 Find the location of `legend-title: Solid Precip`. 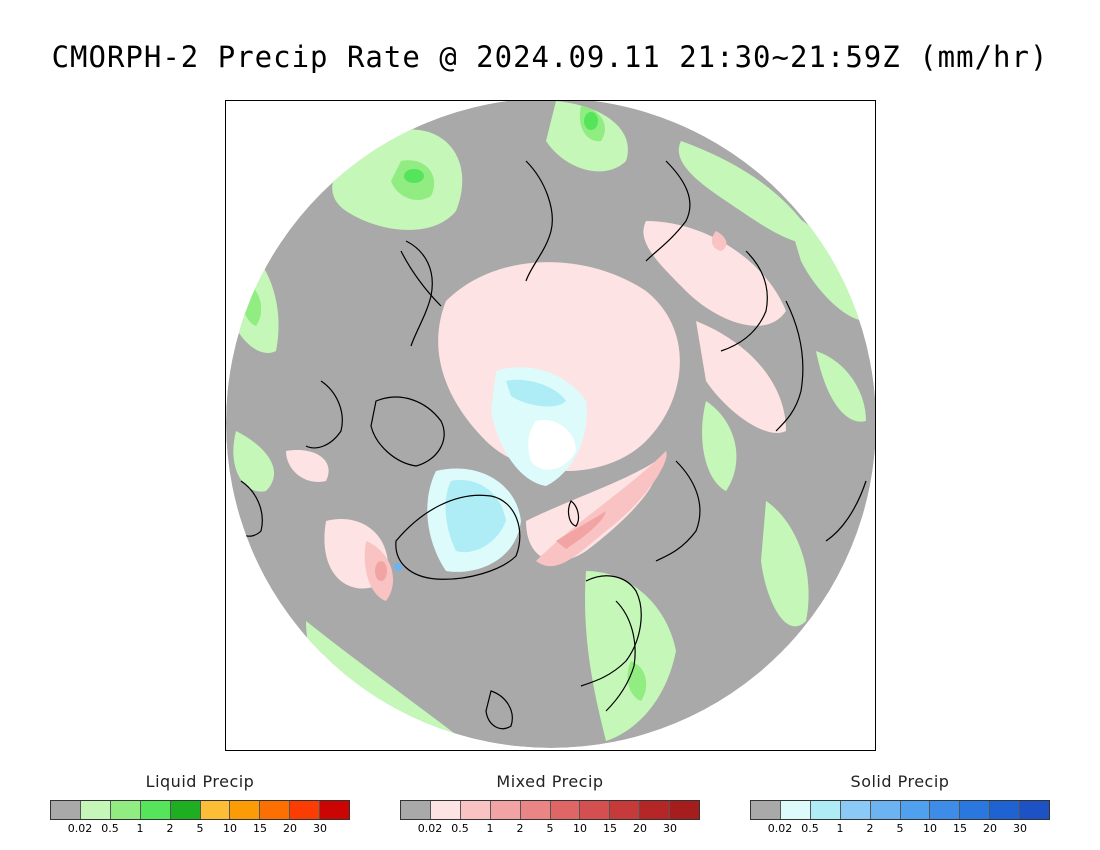

legend-title: Solid Precip is located at coordinates (900, 781).